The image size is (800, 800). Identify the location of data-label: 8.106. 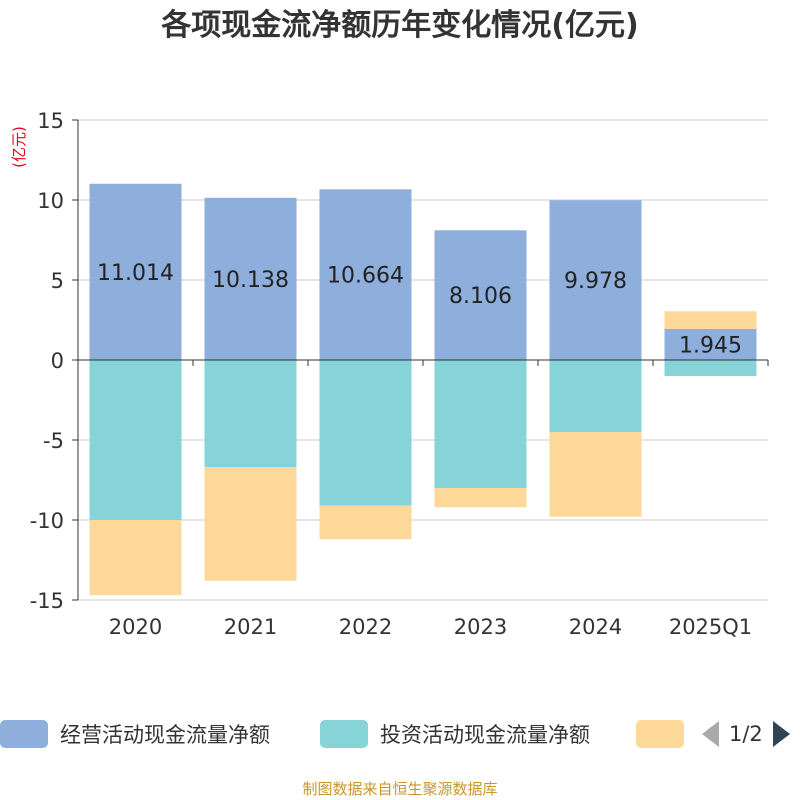
(480, 296).